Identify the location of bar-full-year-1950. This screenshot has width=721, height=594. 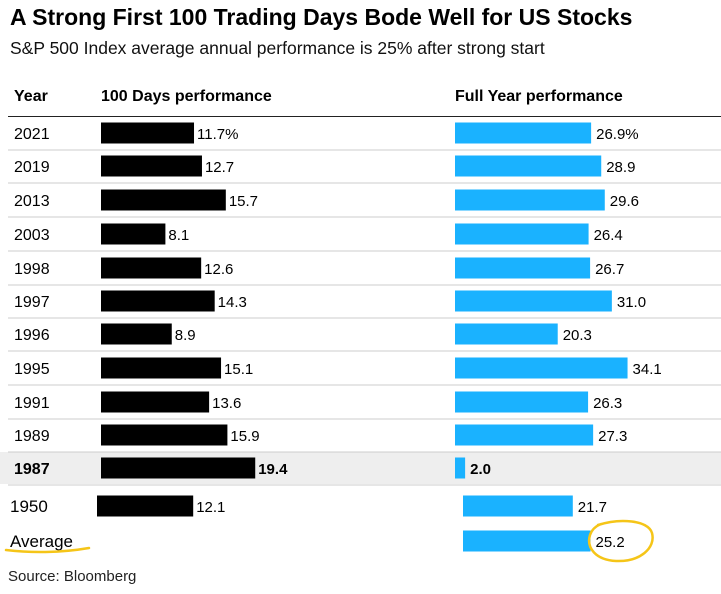
(518, 506).